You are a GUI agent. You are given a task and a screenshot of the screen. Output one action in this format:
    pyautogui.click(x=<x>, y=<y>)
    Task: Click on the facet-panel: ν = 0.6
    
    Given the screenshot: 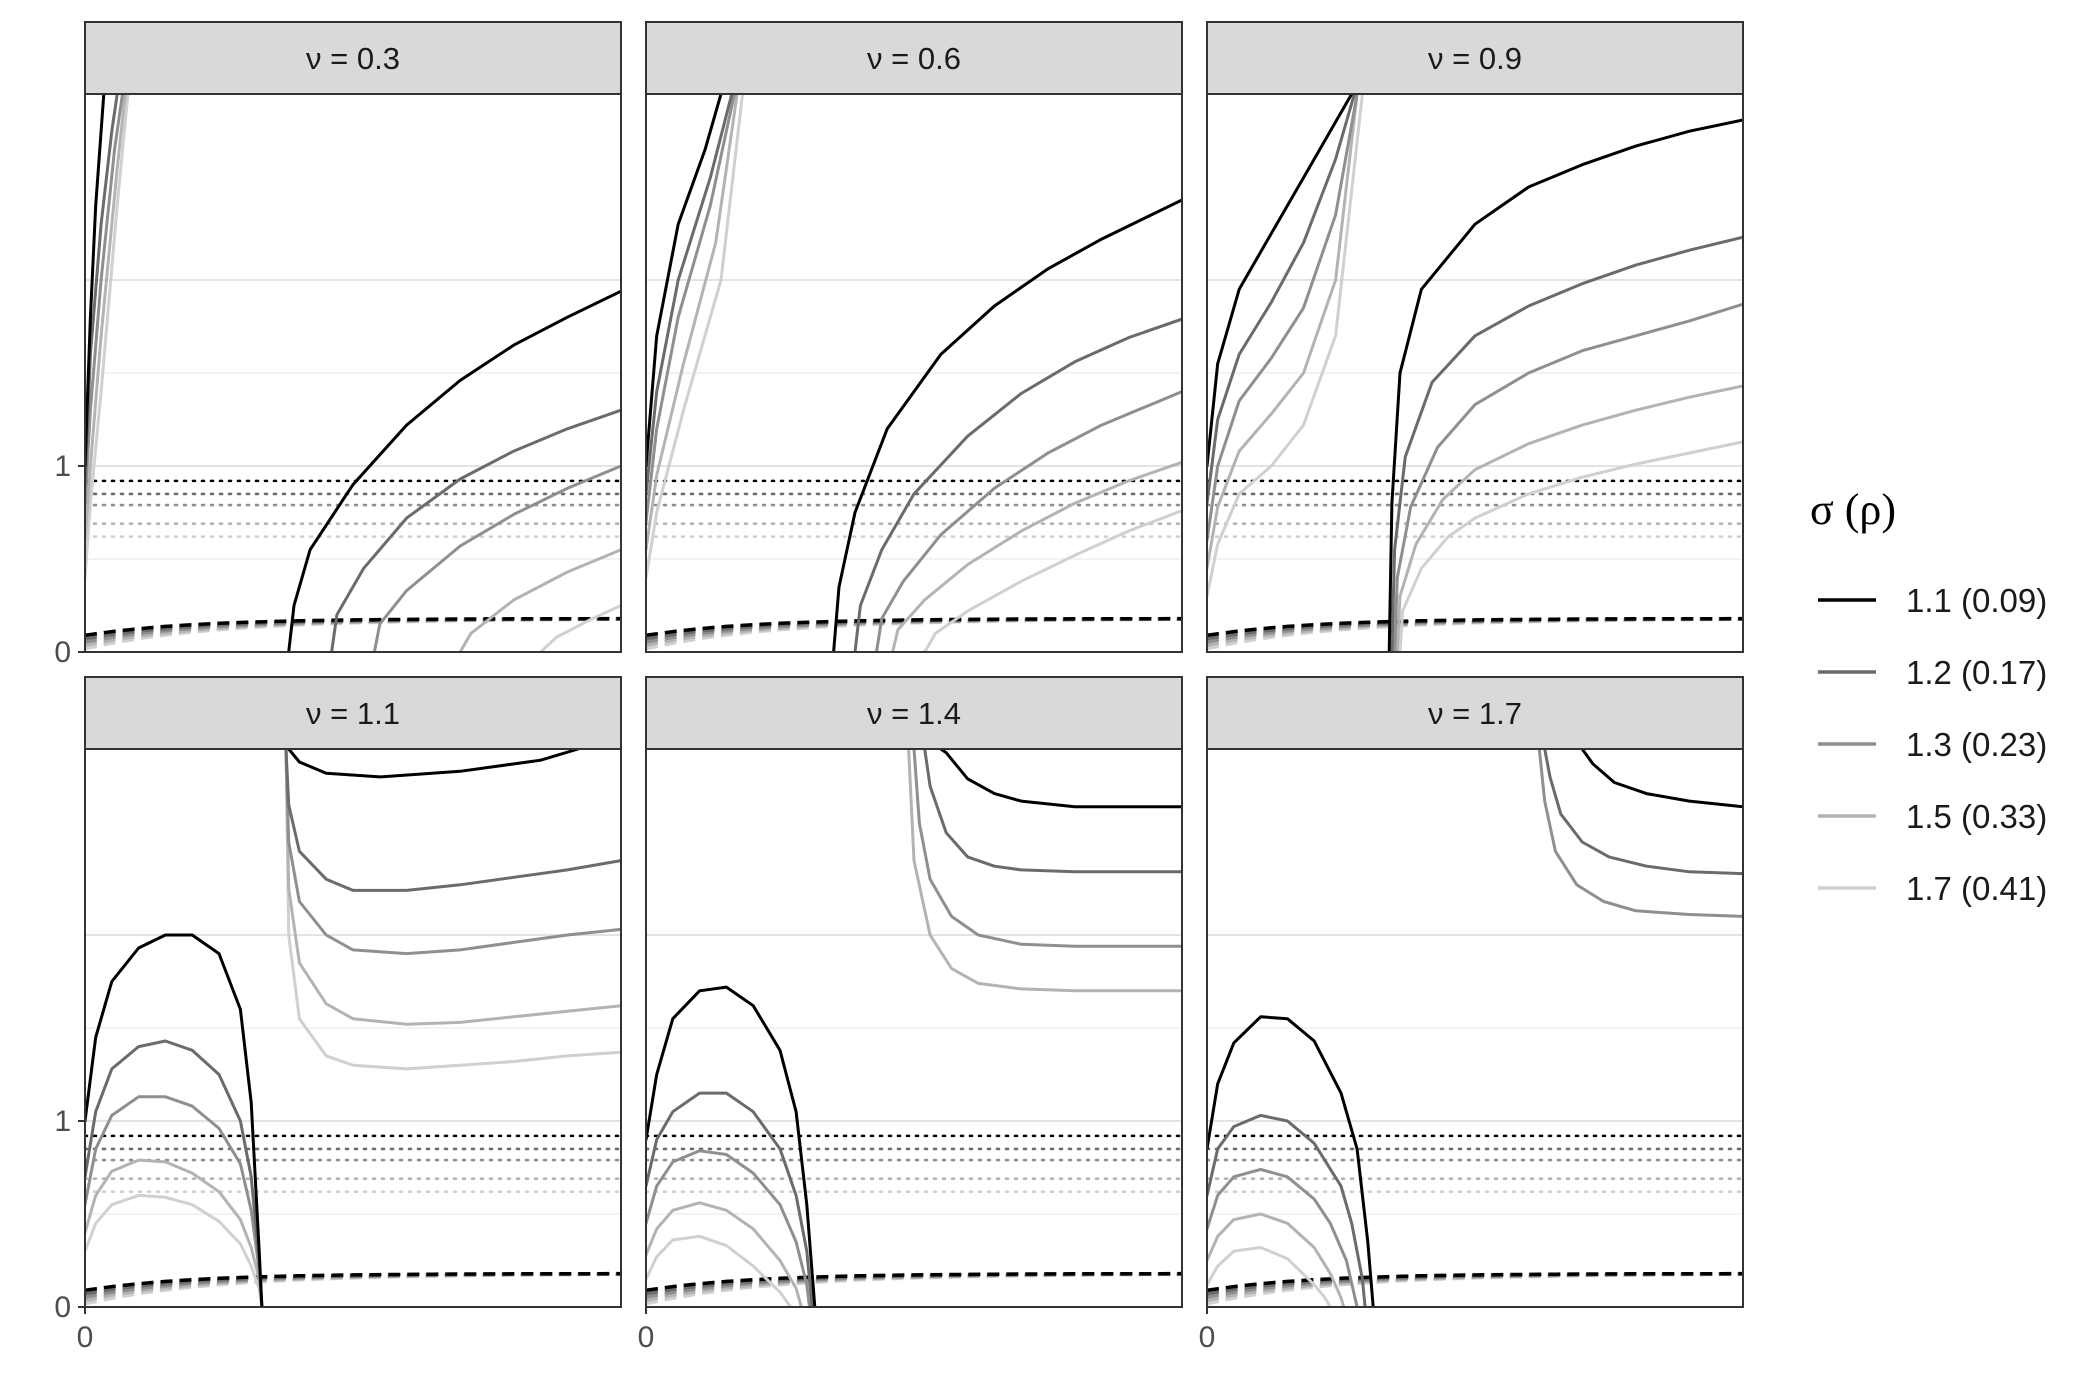 What is the action you would take?
    pyautogui.click(x=914, y=337)
    